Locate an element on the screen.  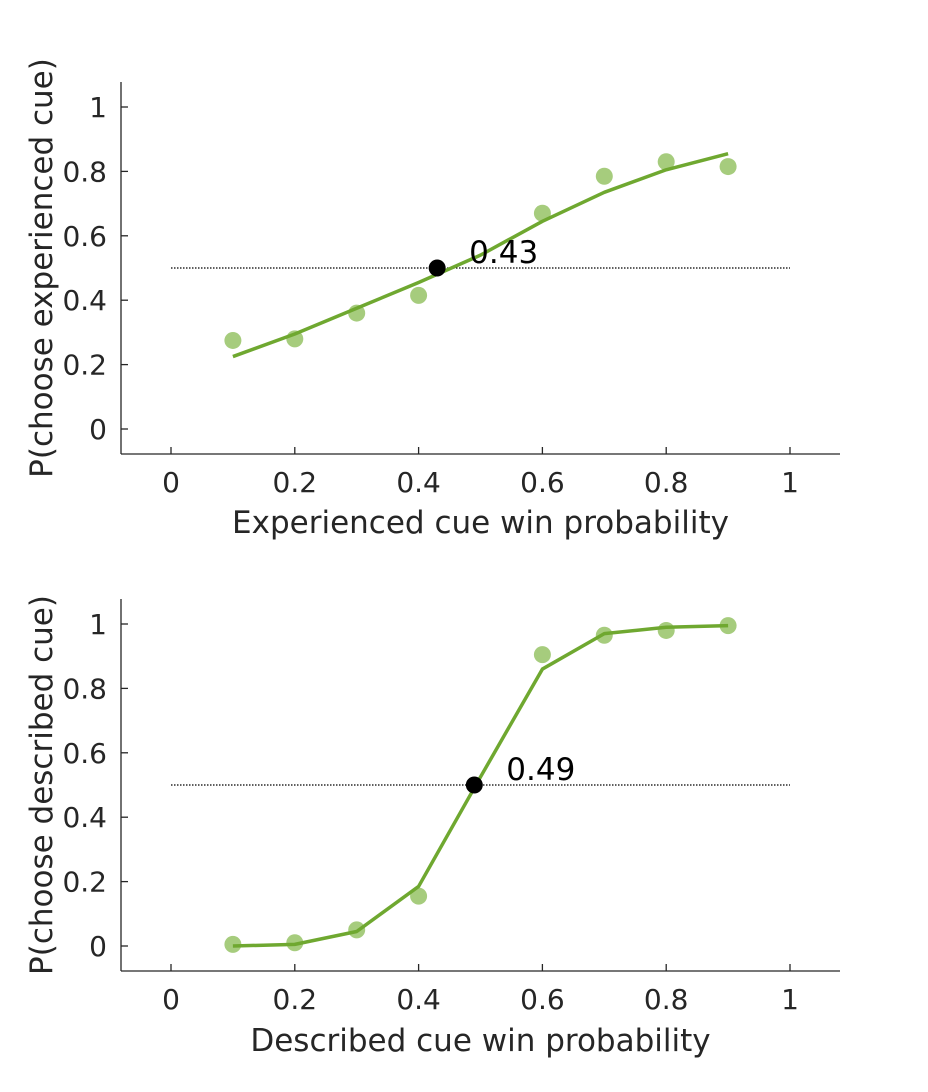
x-axis-label: Described cue win probability is located at coordinates (480, 1041).